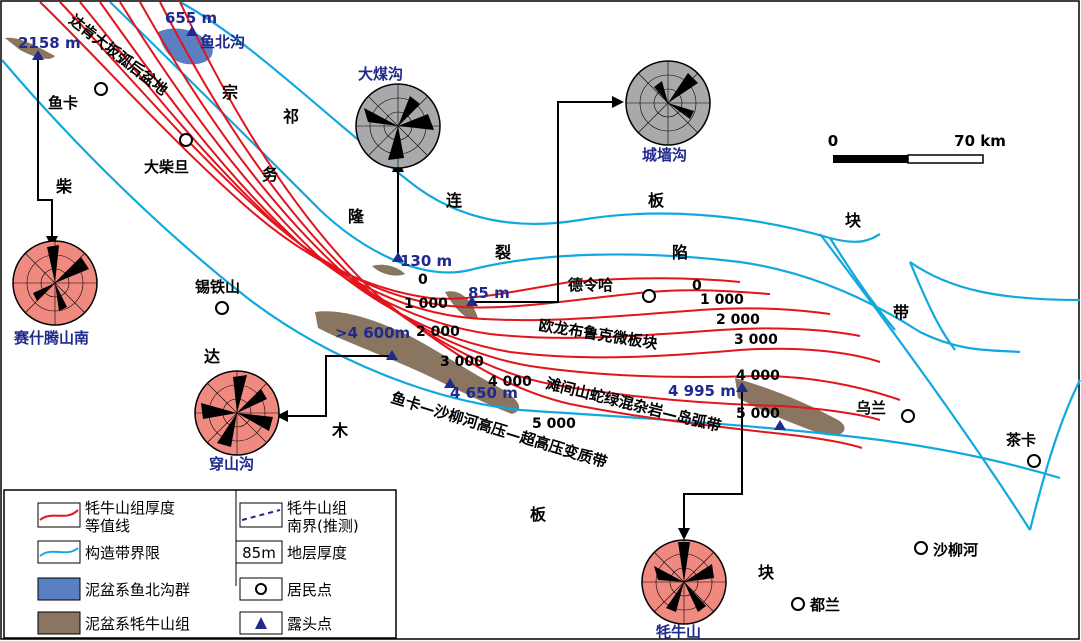 The width and height of the screenshot is (1081, 641). I want to click on contour-3000-b: 3 000, so click(756, 340).